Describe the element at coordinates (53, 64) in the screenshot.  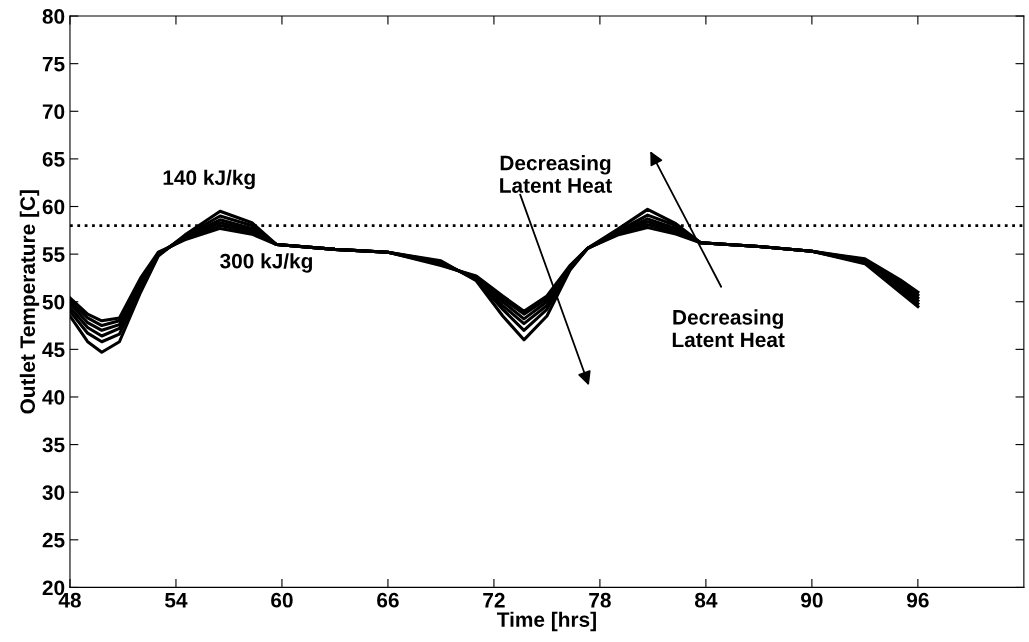
I see `y-tick-label: 75` at that location.